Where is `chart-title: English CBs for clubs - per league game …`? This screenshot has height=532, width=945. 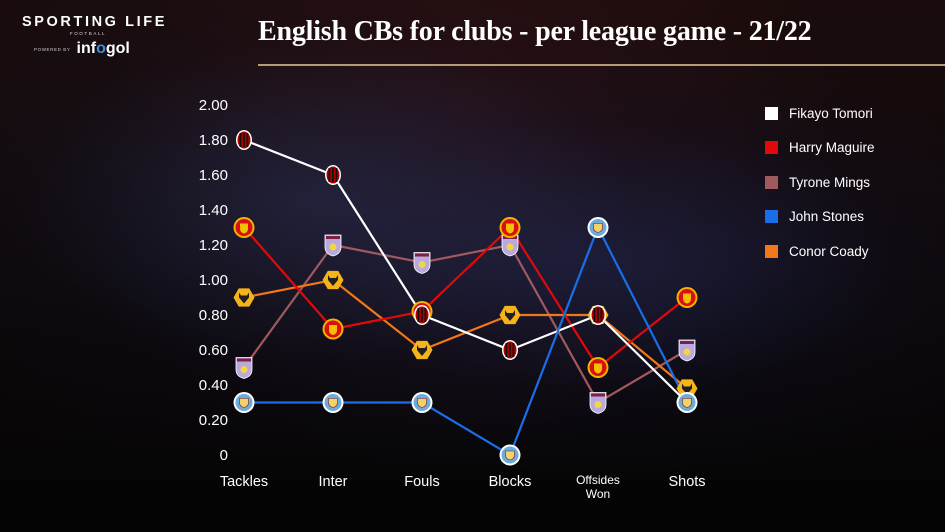 chart-title: English CBs for clubs - per league game … is located at coordinates (535, 31).